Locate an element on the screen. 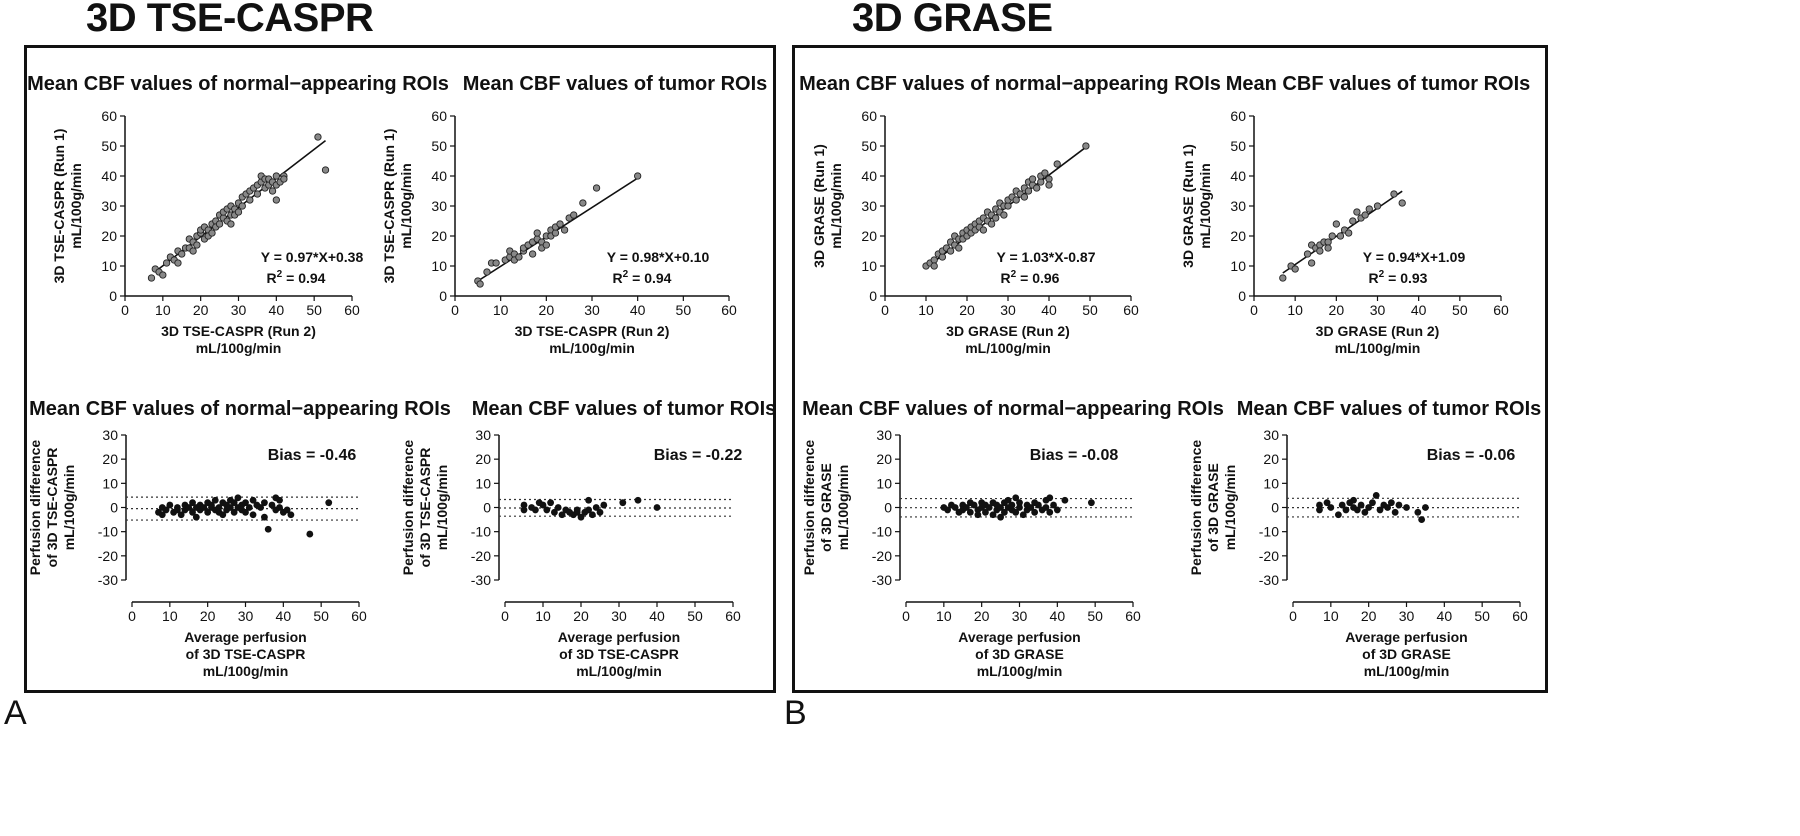  a-corr-tumor-equation: Y = 0.98*X+0.10 is located at coordinates (658, 257).